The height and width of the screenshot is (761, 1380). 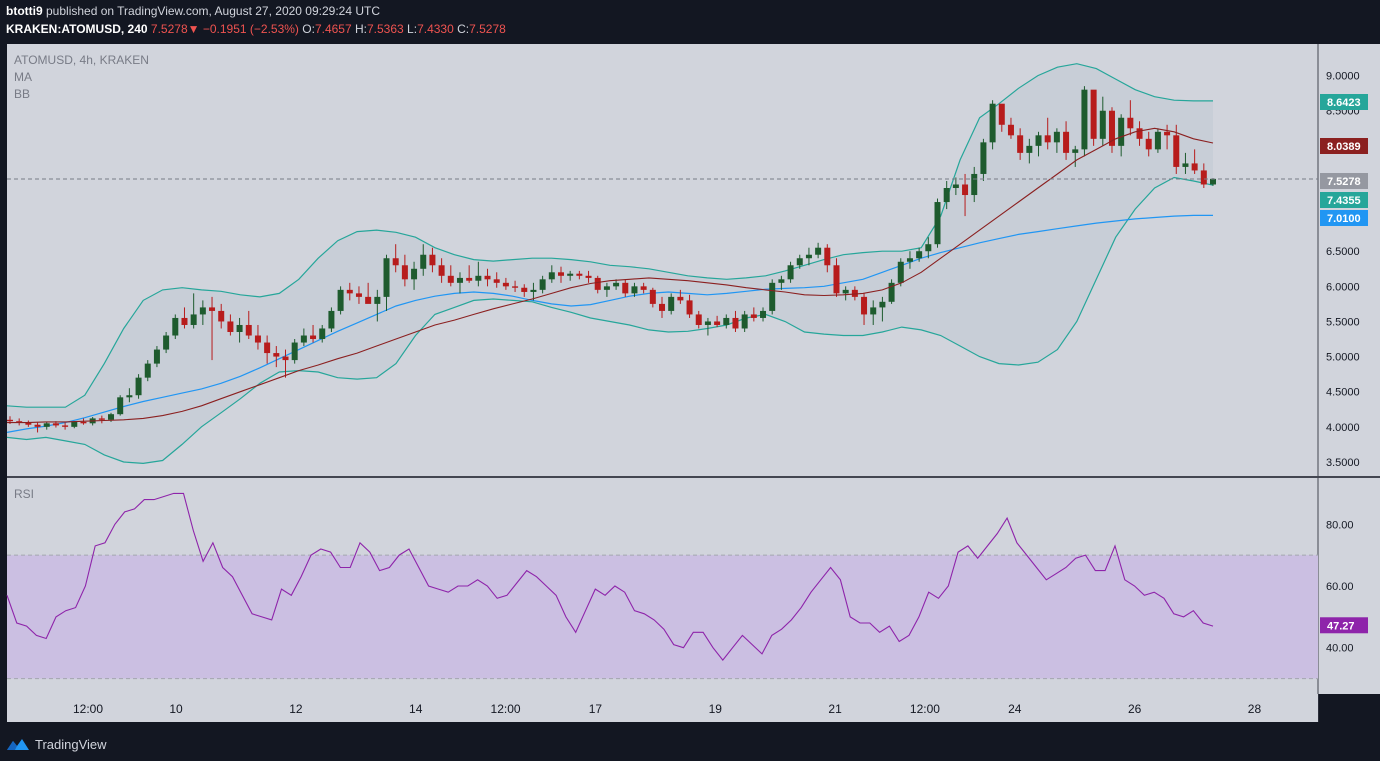 I want to click on time-axis, so click(x=662, y=708).